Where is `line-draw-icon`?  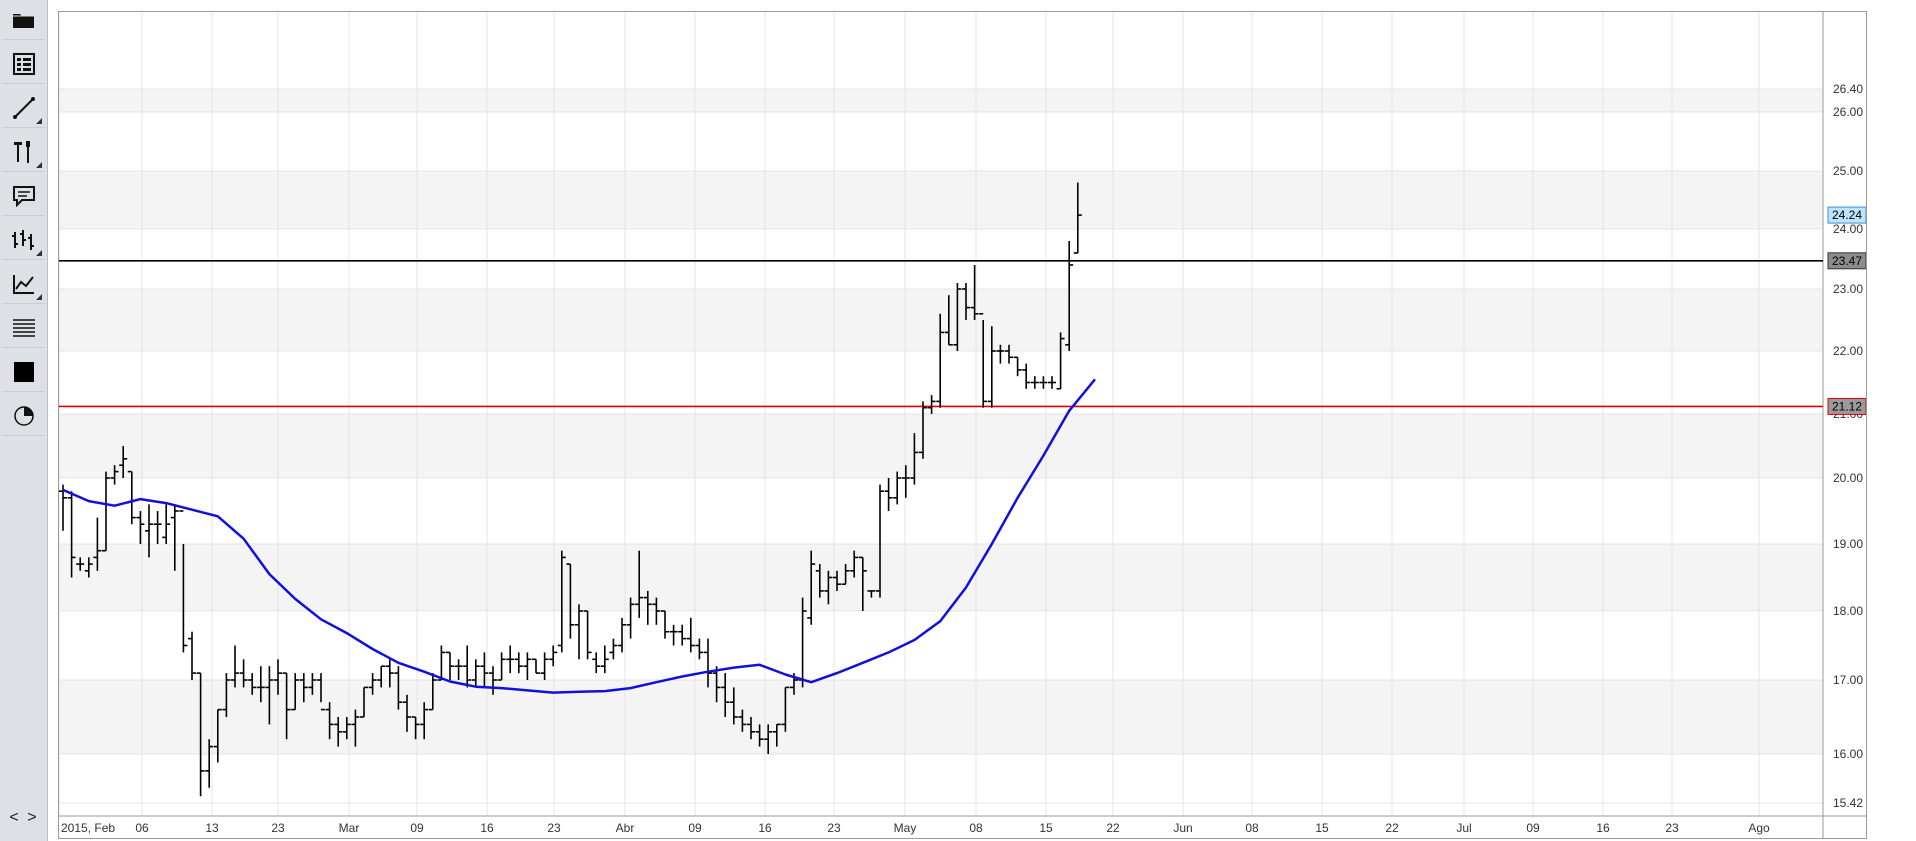
line-draw-icon is located at coordinates (23, 108).